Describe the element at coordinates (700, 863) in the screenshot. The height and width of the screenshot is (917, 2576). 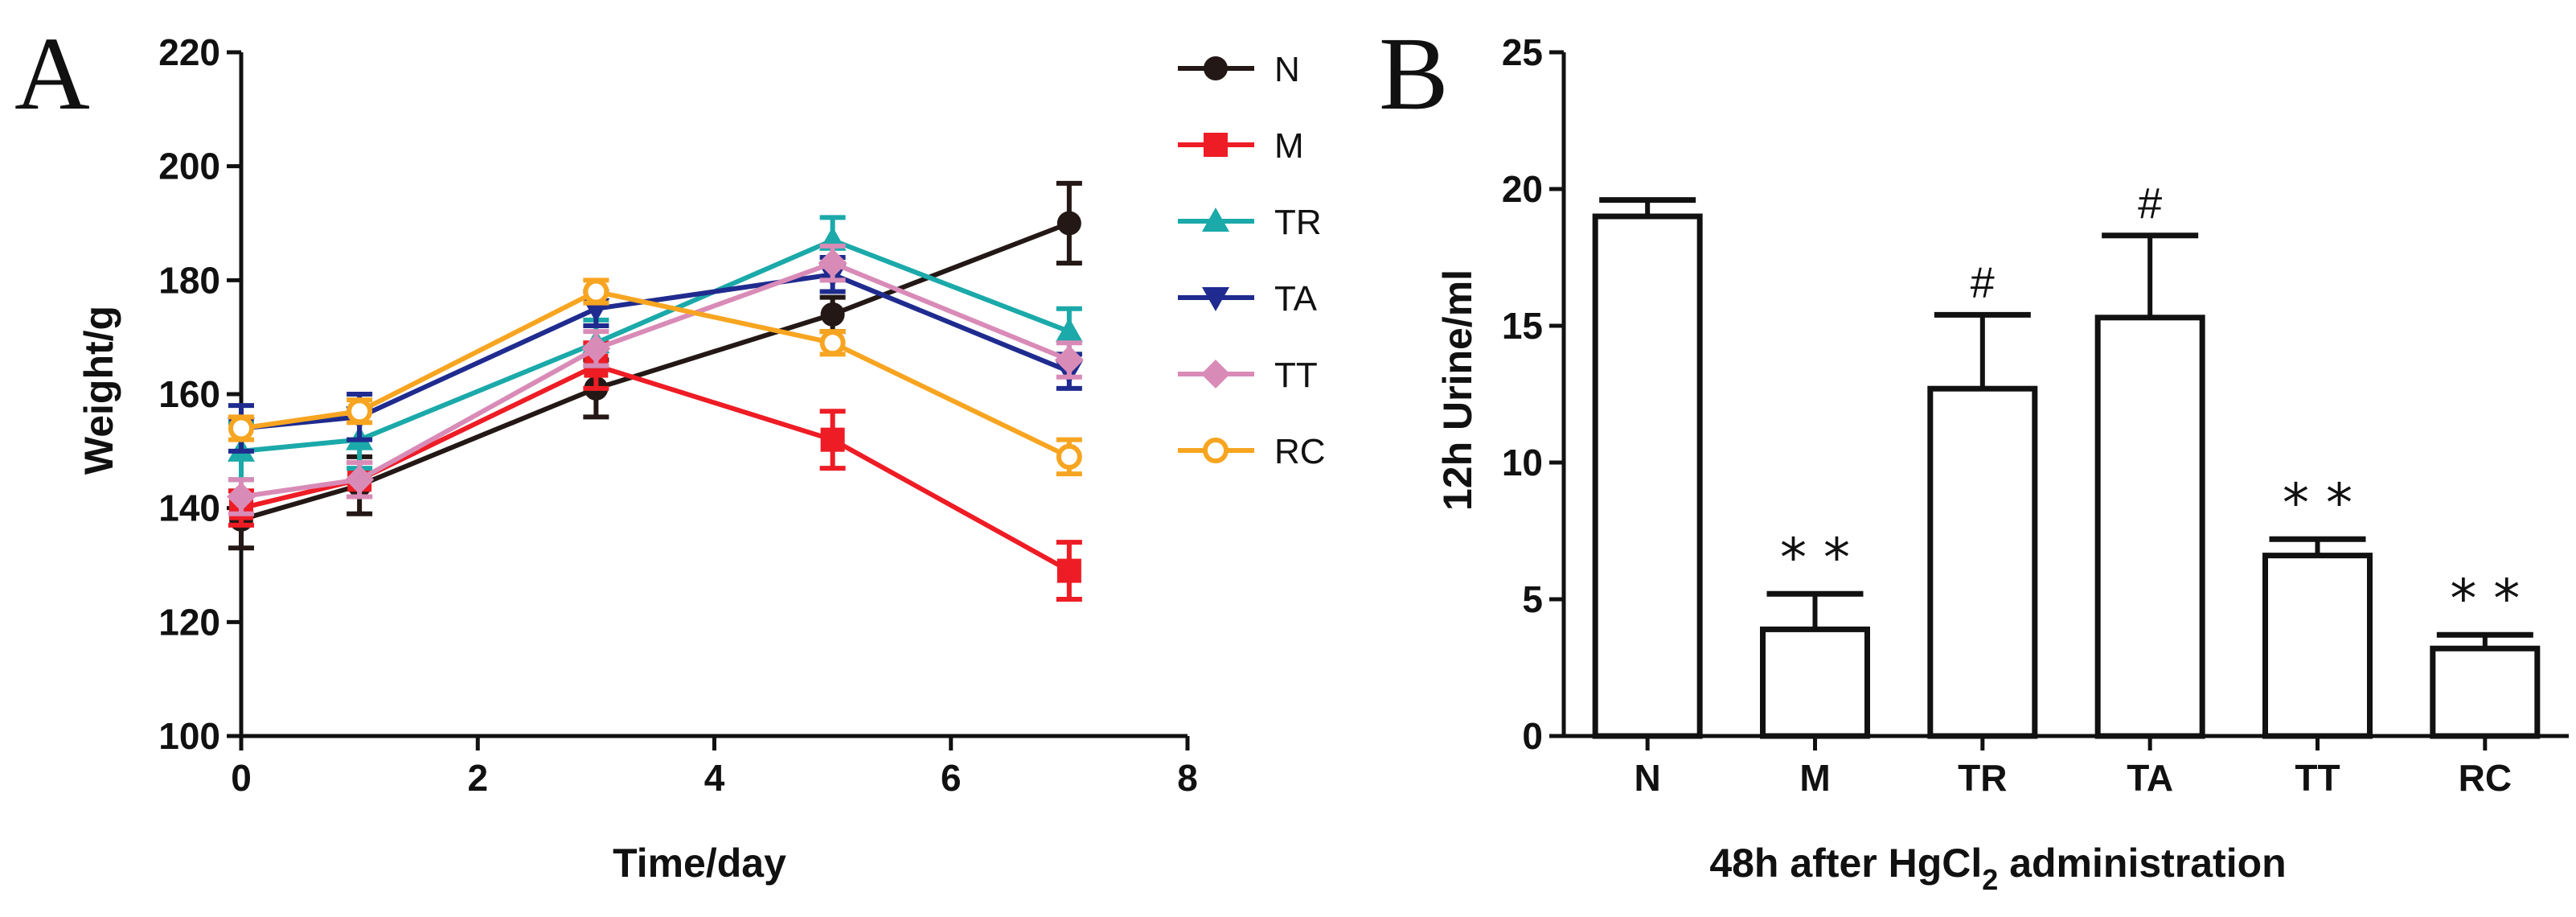
I see `x-axis-label: Time/day` at that location.